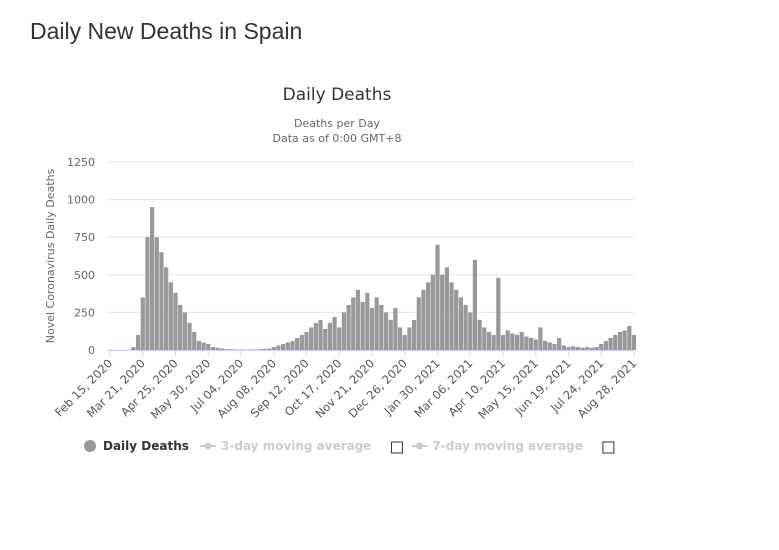 The height and width of the screenshot is (550, 779). What do you see at coordinates (337, 95) in the screenshot?
I see `chart-title: Daily Deaths` at bounding box center [337, 95].